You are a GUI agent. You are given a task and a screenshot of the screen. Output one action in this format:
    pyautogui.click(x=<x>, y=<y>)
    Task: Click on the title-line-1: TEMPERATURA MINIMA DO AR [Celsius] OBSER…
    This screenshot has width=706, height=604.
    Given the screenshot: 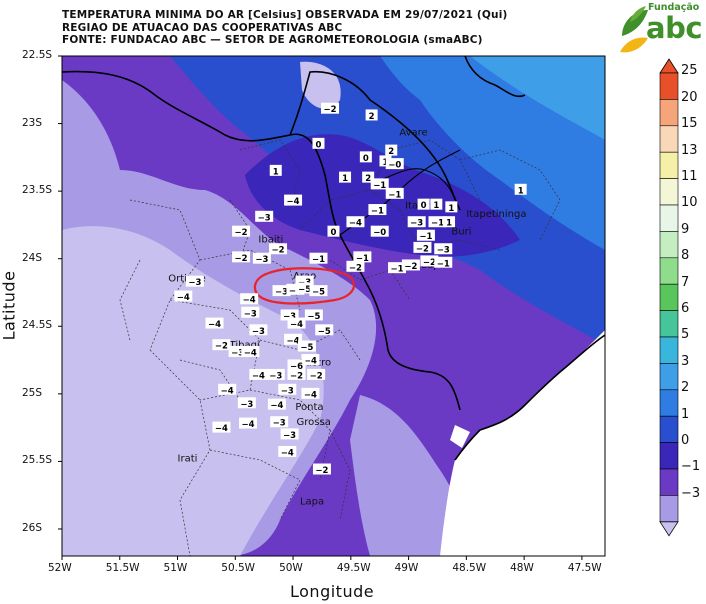 What is the action you would take?
    pyautogui.click(x=285, y=15)
    